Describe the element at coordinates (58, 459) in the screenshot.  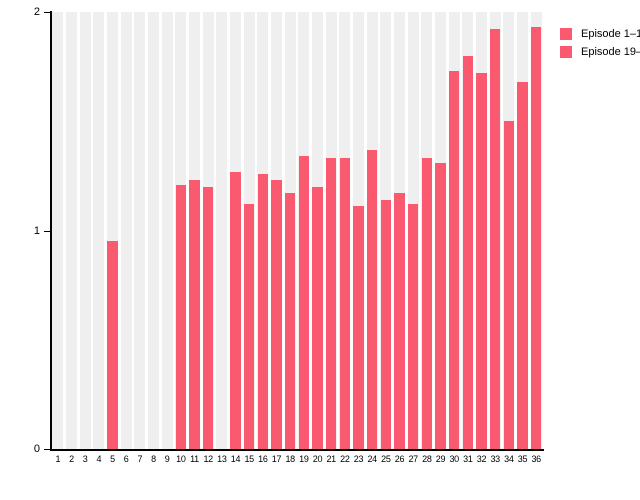
I see `x-tick-label: 1` at that location.